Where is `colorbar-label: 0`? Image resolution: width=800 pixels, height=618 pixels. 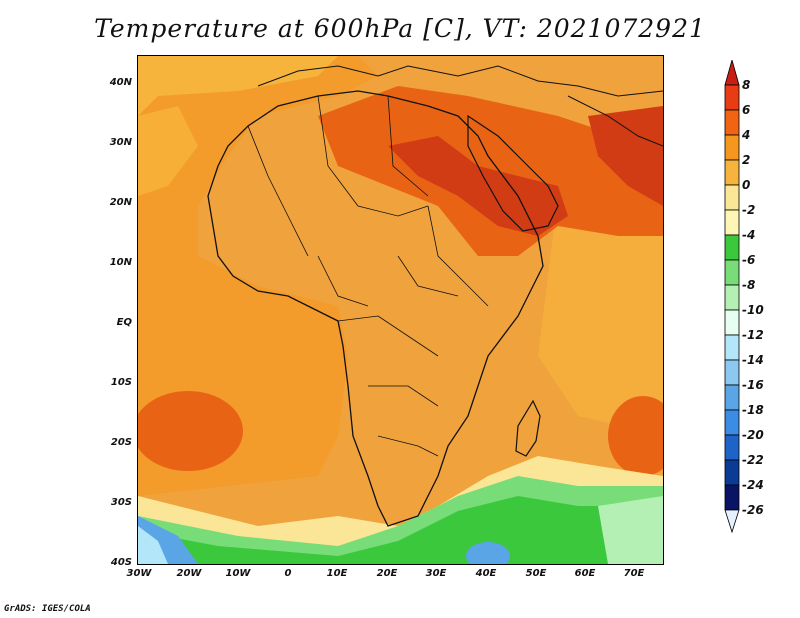
colorbar-label: 0 is located at coordinates (746, 185).